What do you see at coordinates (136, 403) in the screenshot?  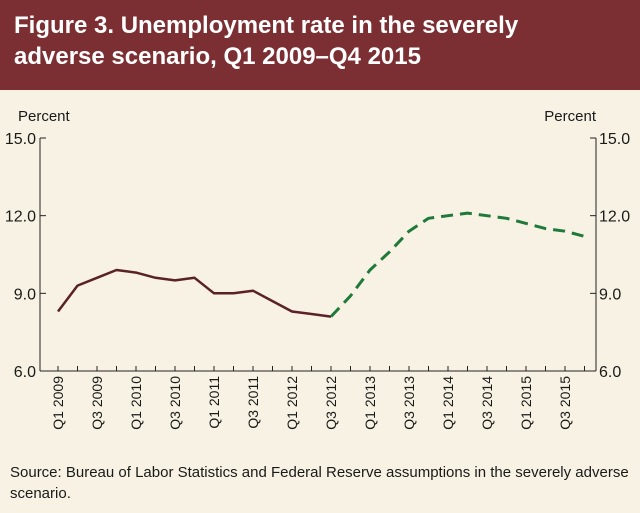 I see `x-tick-label: Q1 2010` at bounding box center [136, 403].